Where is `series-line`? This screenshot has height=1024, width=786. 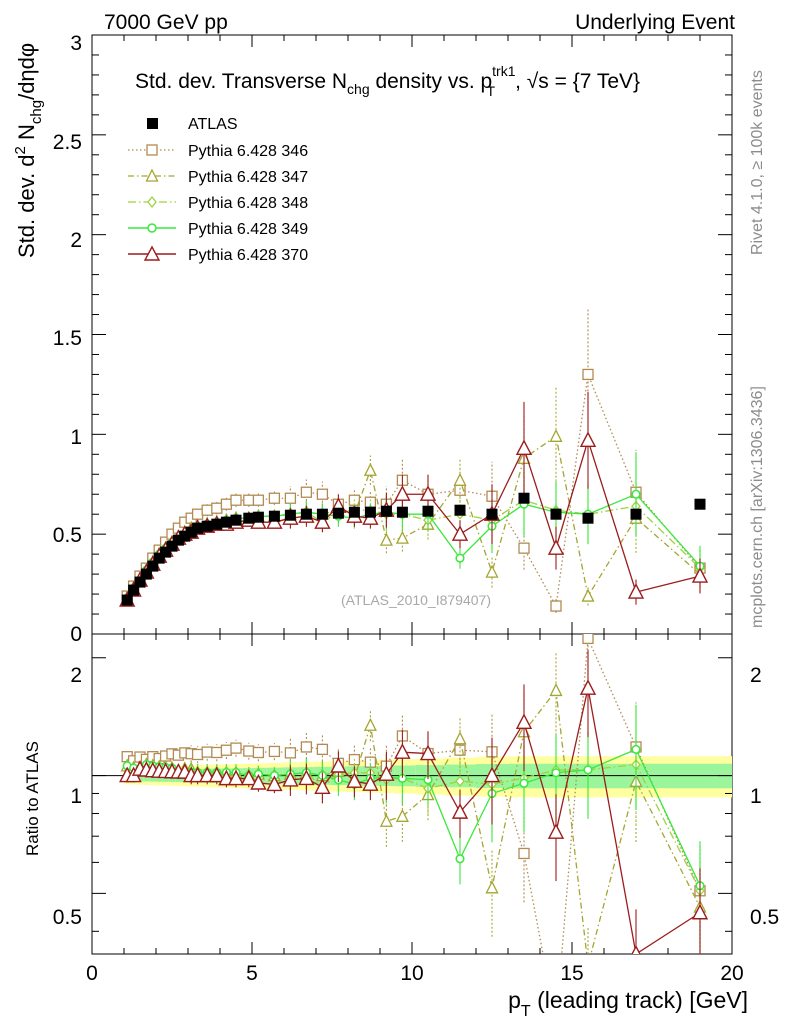
series-line is located at coordinates (413, 549).